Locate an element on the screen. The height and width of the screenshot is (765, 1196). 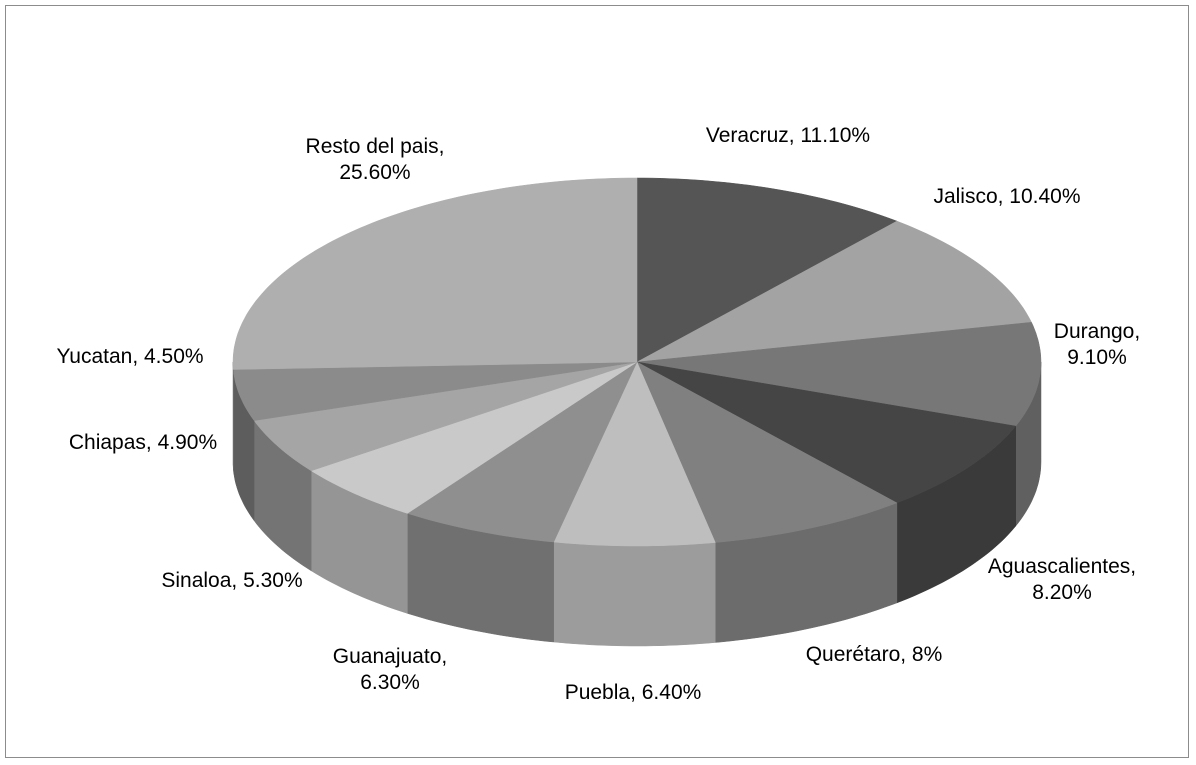
data-label: Aguascalientes, 8.20% is located at coordinates (1062, 579).